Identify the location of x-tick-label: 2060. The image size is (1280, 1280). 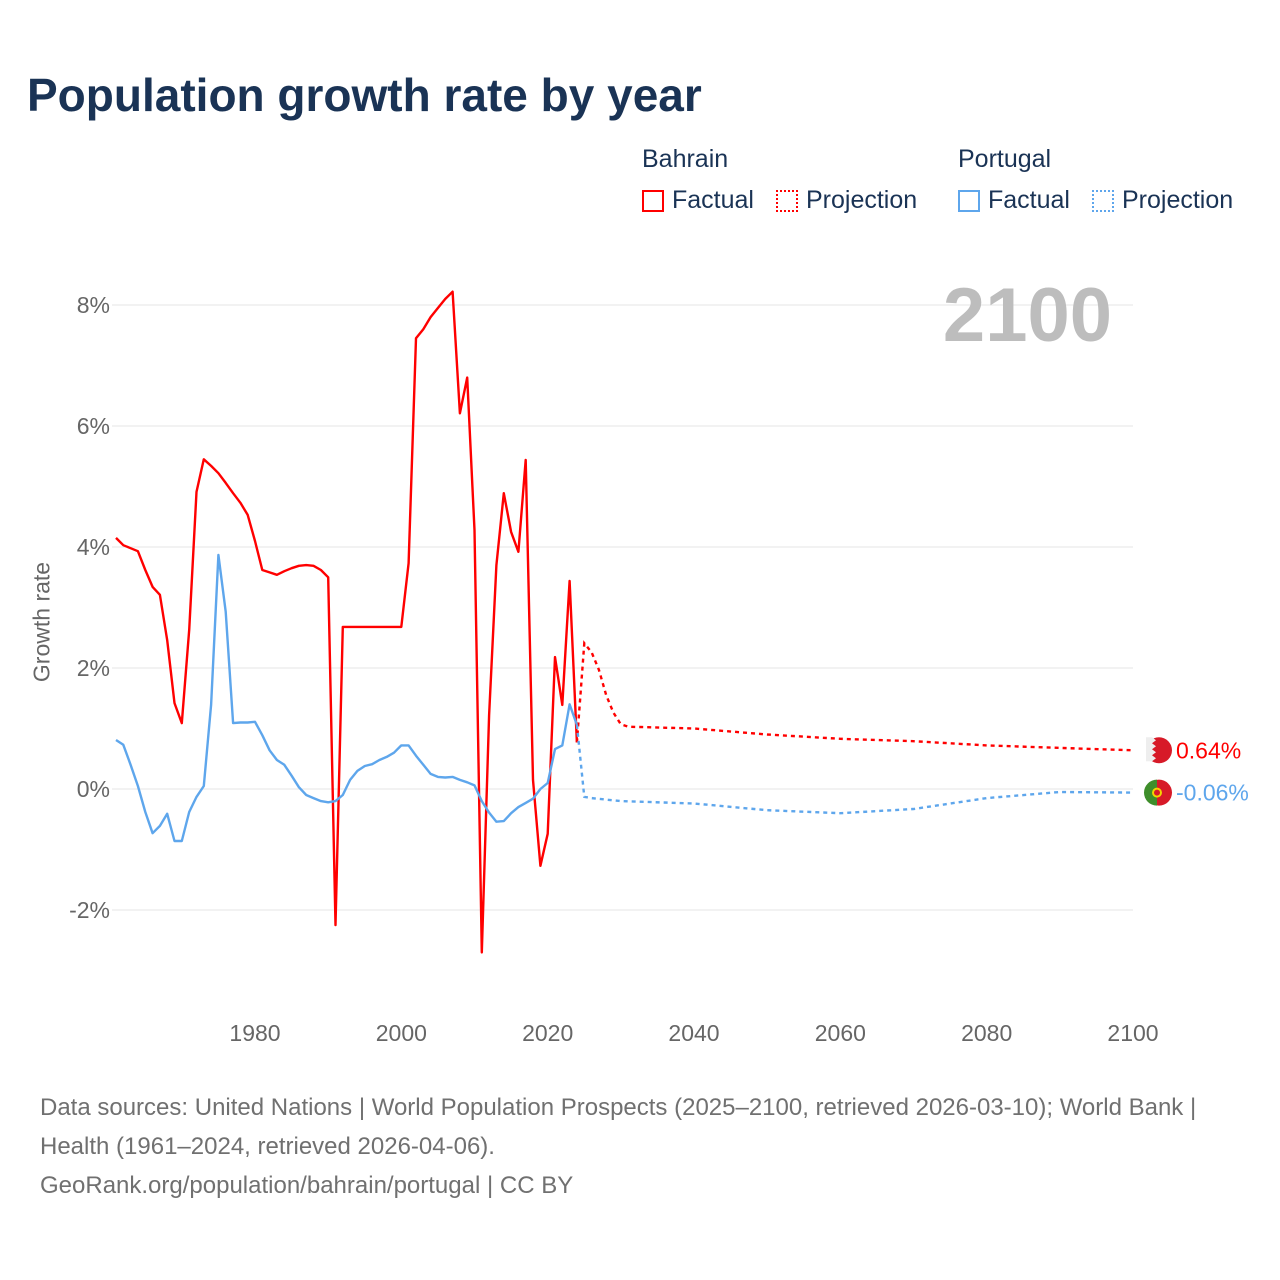
(840, 1033).